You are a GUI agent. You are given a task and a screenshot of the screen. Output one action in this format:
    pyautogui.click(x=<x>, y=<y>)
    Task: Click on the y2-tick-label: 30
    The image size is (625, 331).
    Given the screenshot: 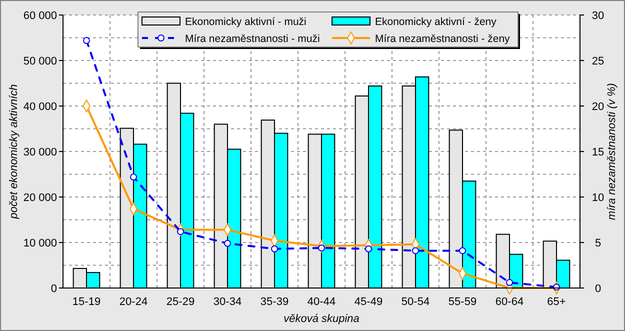 What is the action you would take?
    pyautogui.click(x=598, y=16)
    